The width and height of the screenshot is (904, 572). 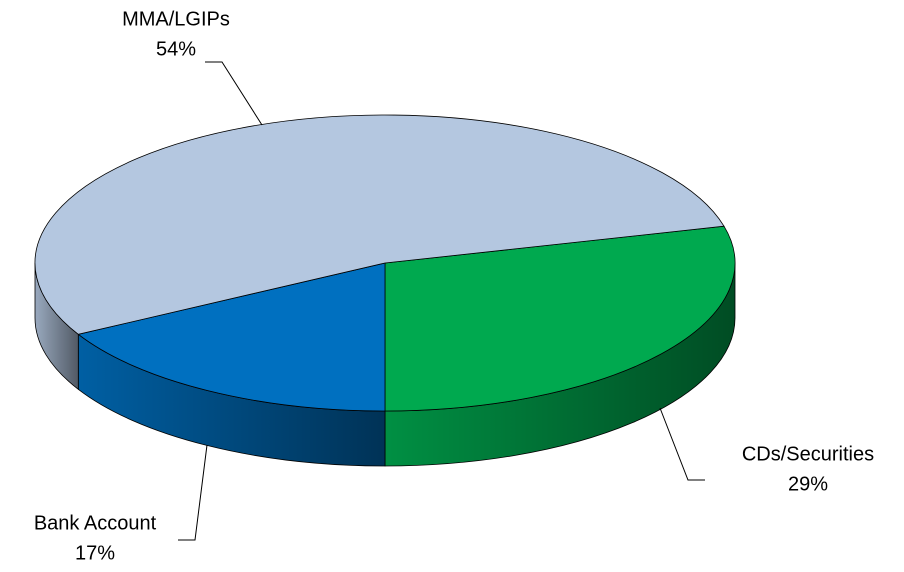 What do you see at coordinates (808, 484) in the screenshot?
I see `slice-value-label: 29%` at bounding box center [808, 484].